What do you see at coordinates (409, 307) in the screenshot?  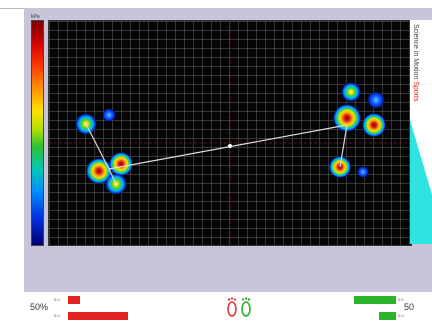 I see `right-percent: 50` at bounding box center [409, 307].